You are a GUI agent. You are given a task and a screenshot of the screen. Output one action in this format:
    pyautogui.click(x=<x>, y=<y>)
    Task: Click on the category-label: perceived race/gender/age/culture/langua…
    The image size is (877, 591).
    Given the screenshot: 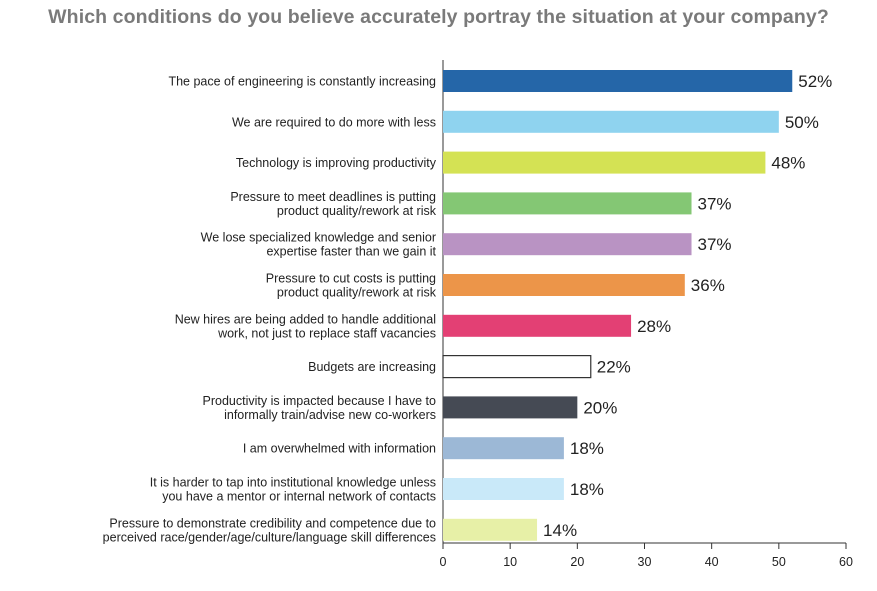 What is the action you would take?
    pyautogui.click(x=269, y=537)
    